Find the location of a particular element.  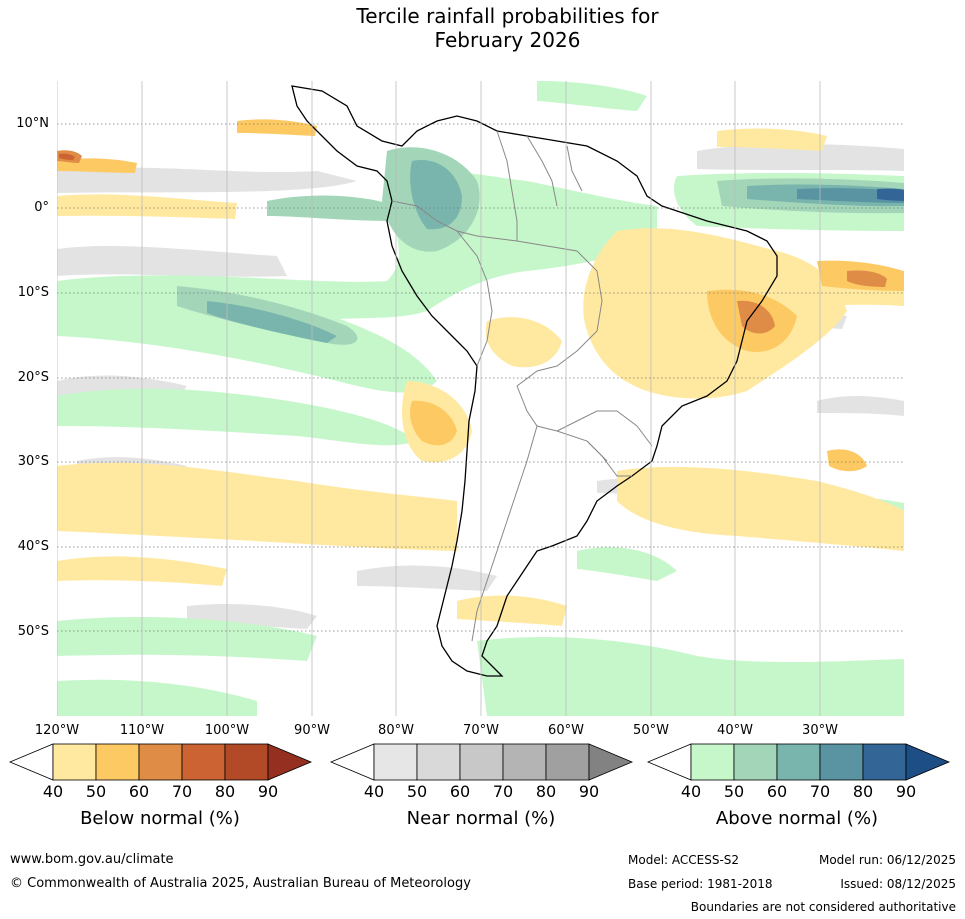

lon-label-30w: 30°W is located at coordinates (820, 730).